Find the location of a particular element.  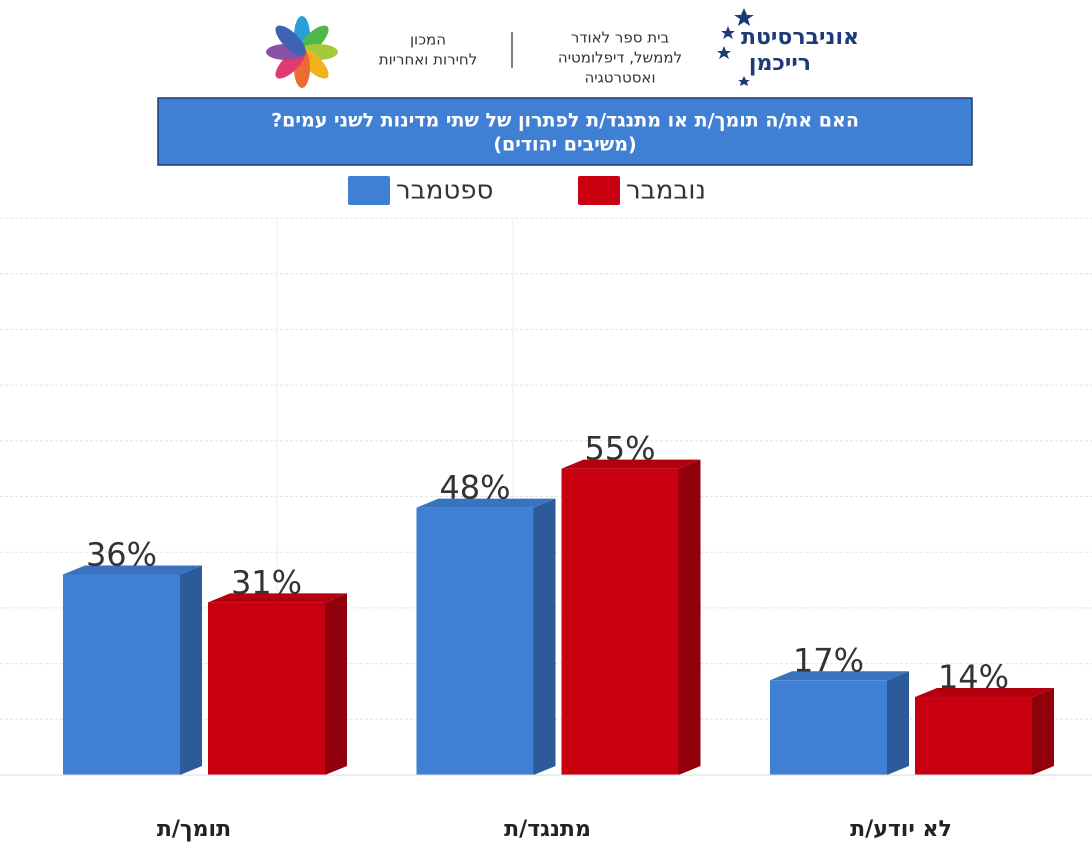

x-tick-label: מתנגד/ת is located at coordinates (547, 829).